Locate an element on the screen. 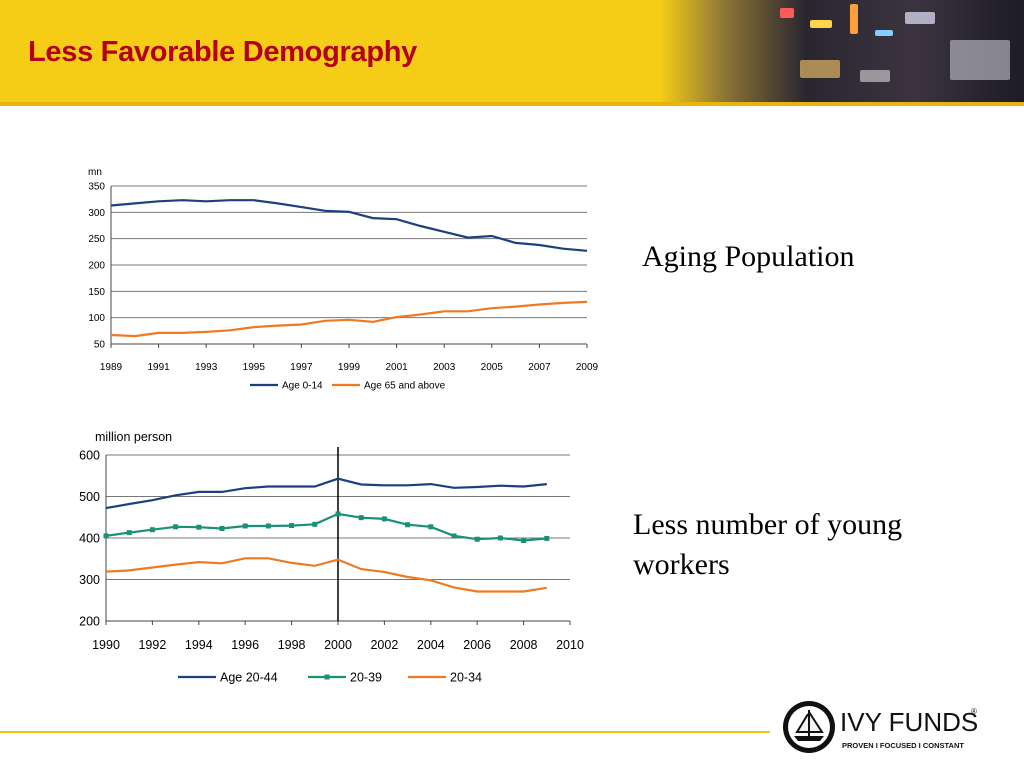  legend-label: 20-34 is located at coordinates (466, 677).